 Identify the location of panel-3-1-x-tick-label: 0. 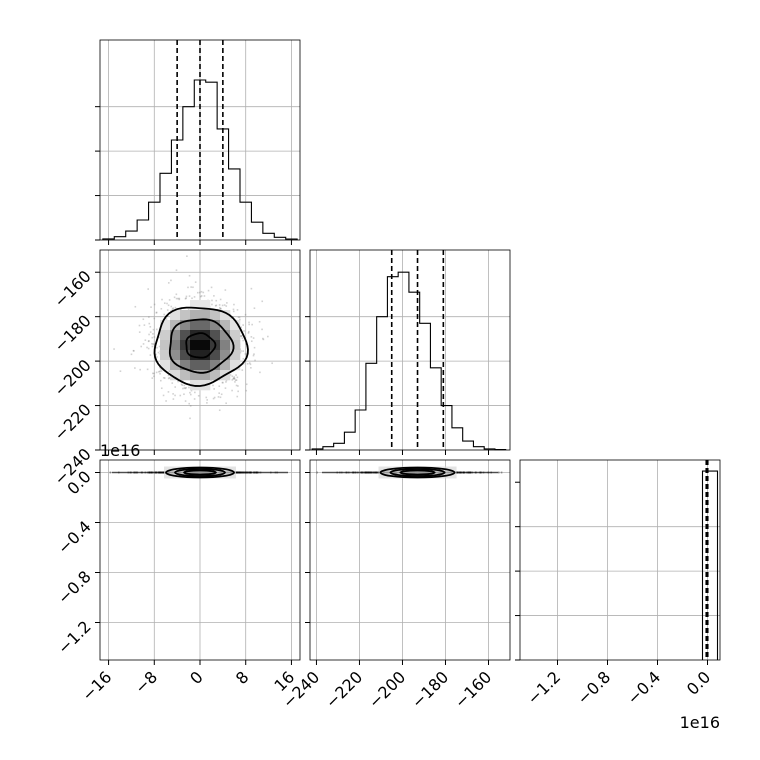
(196, 677).